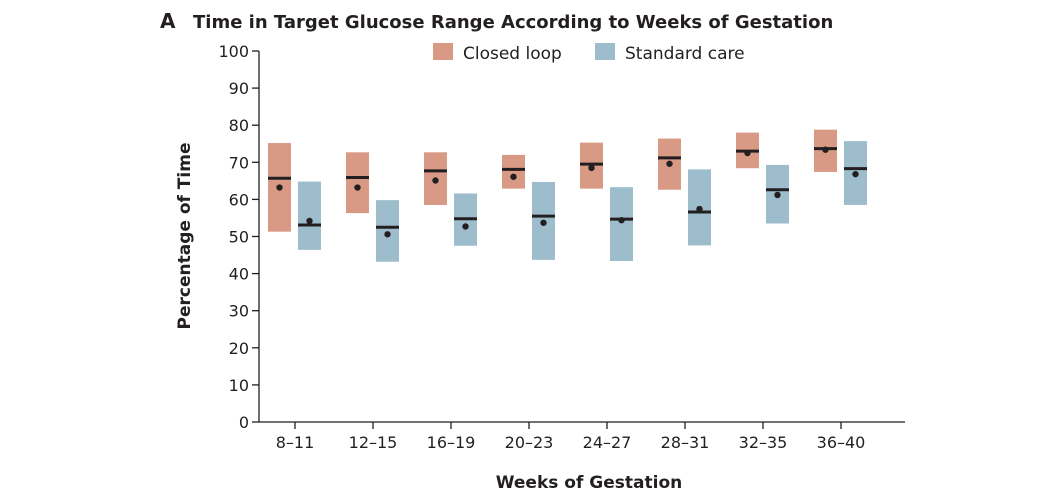 This screenshot has width=1062, height=503. I want to click on x-tick-label: 8–11, so click(295, 442).